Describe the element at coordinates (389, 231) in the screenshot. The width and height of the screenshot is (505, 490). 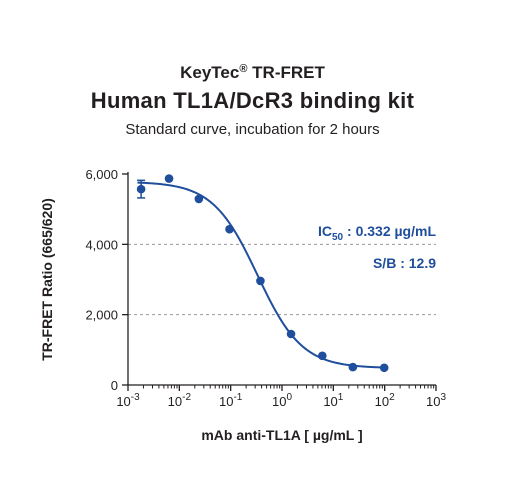
I see `ic50-value: : 0.332 µg/mL` at that location.